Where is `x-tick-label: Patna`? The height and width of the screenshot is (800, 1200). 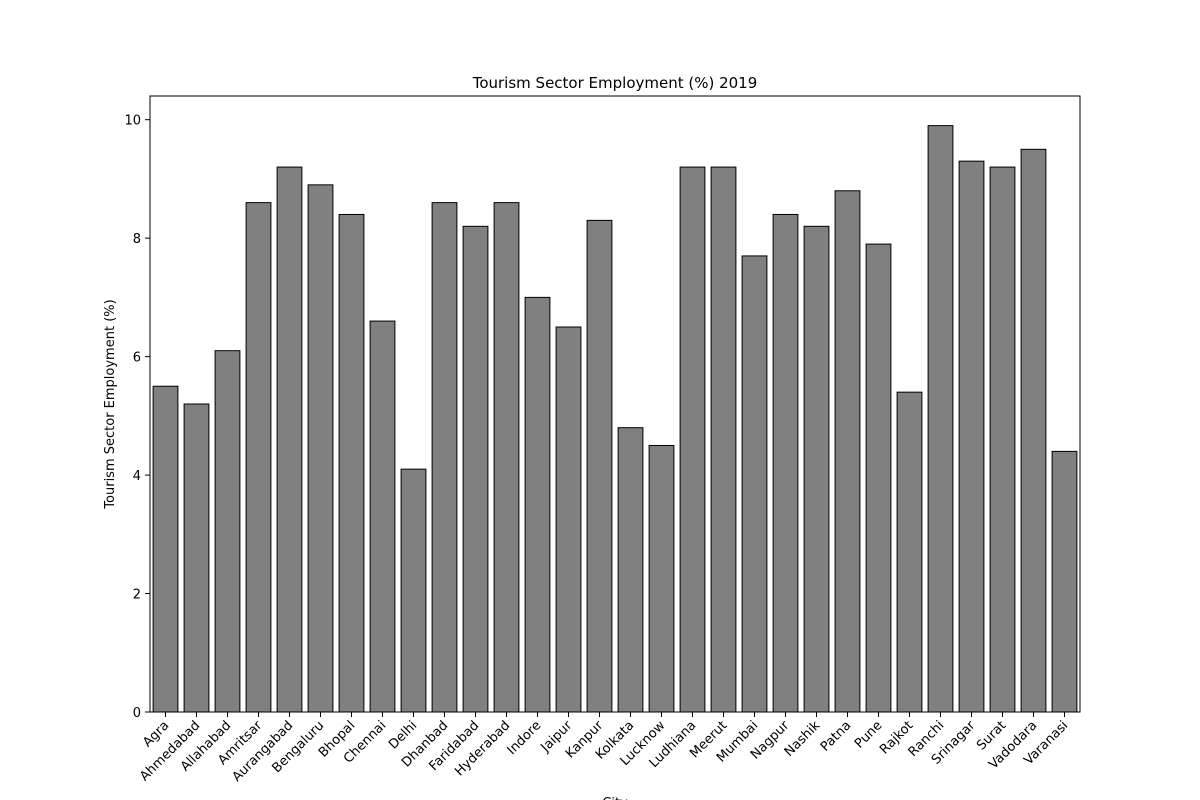
x-tick-label: Patna is located at coordinates (836, 736).